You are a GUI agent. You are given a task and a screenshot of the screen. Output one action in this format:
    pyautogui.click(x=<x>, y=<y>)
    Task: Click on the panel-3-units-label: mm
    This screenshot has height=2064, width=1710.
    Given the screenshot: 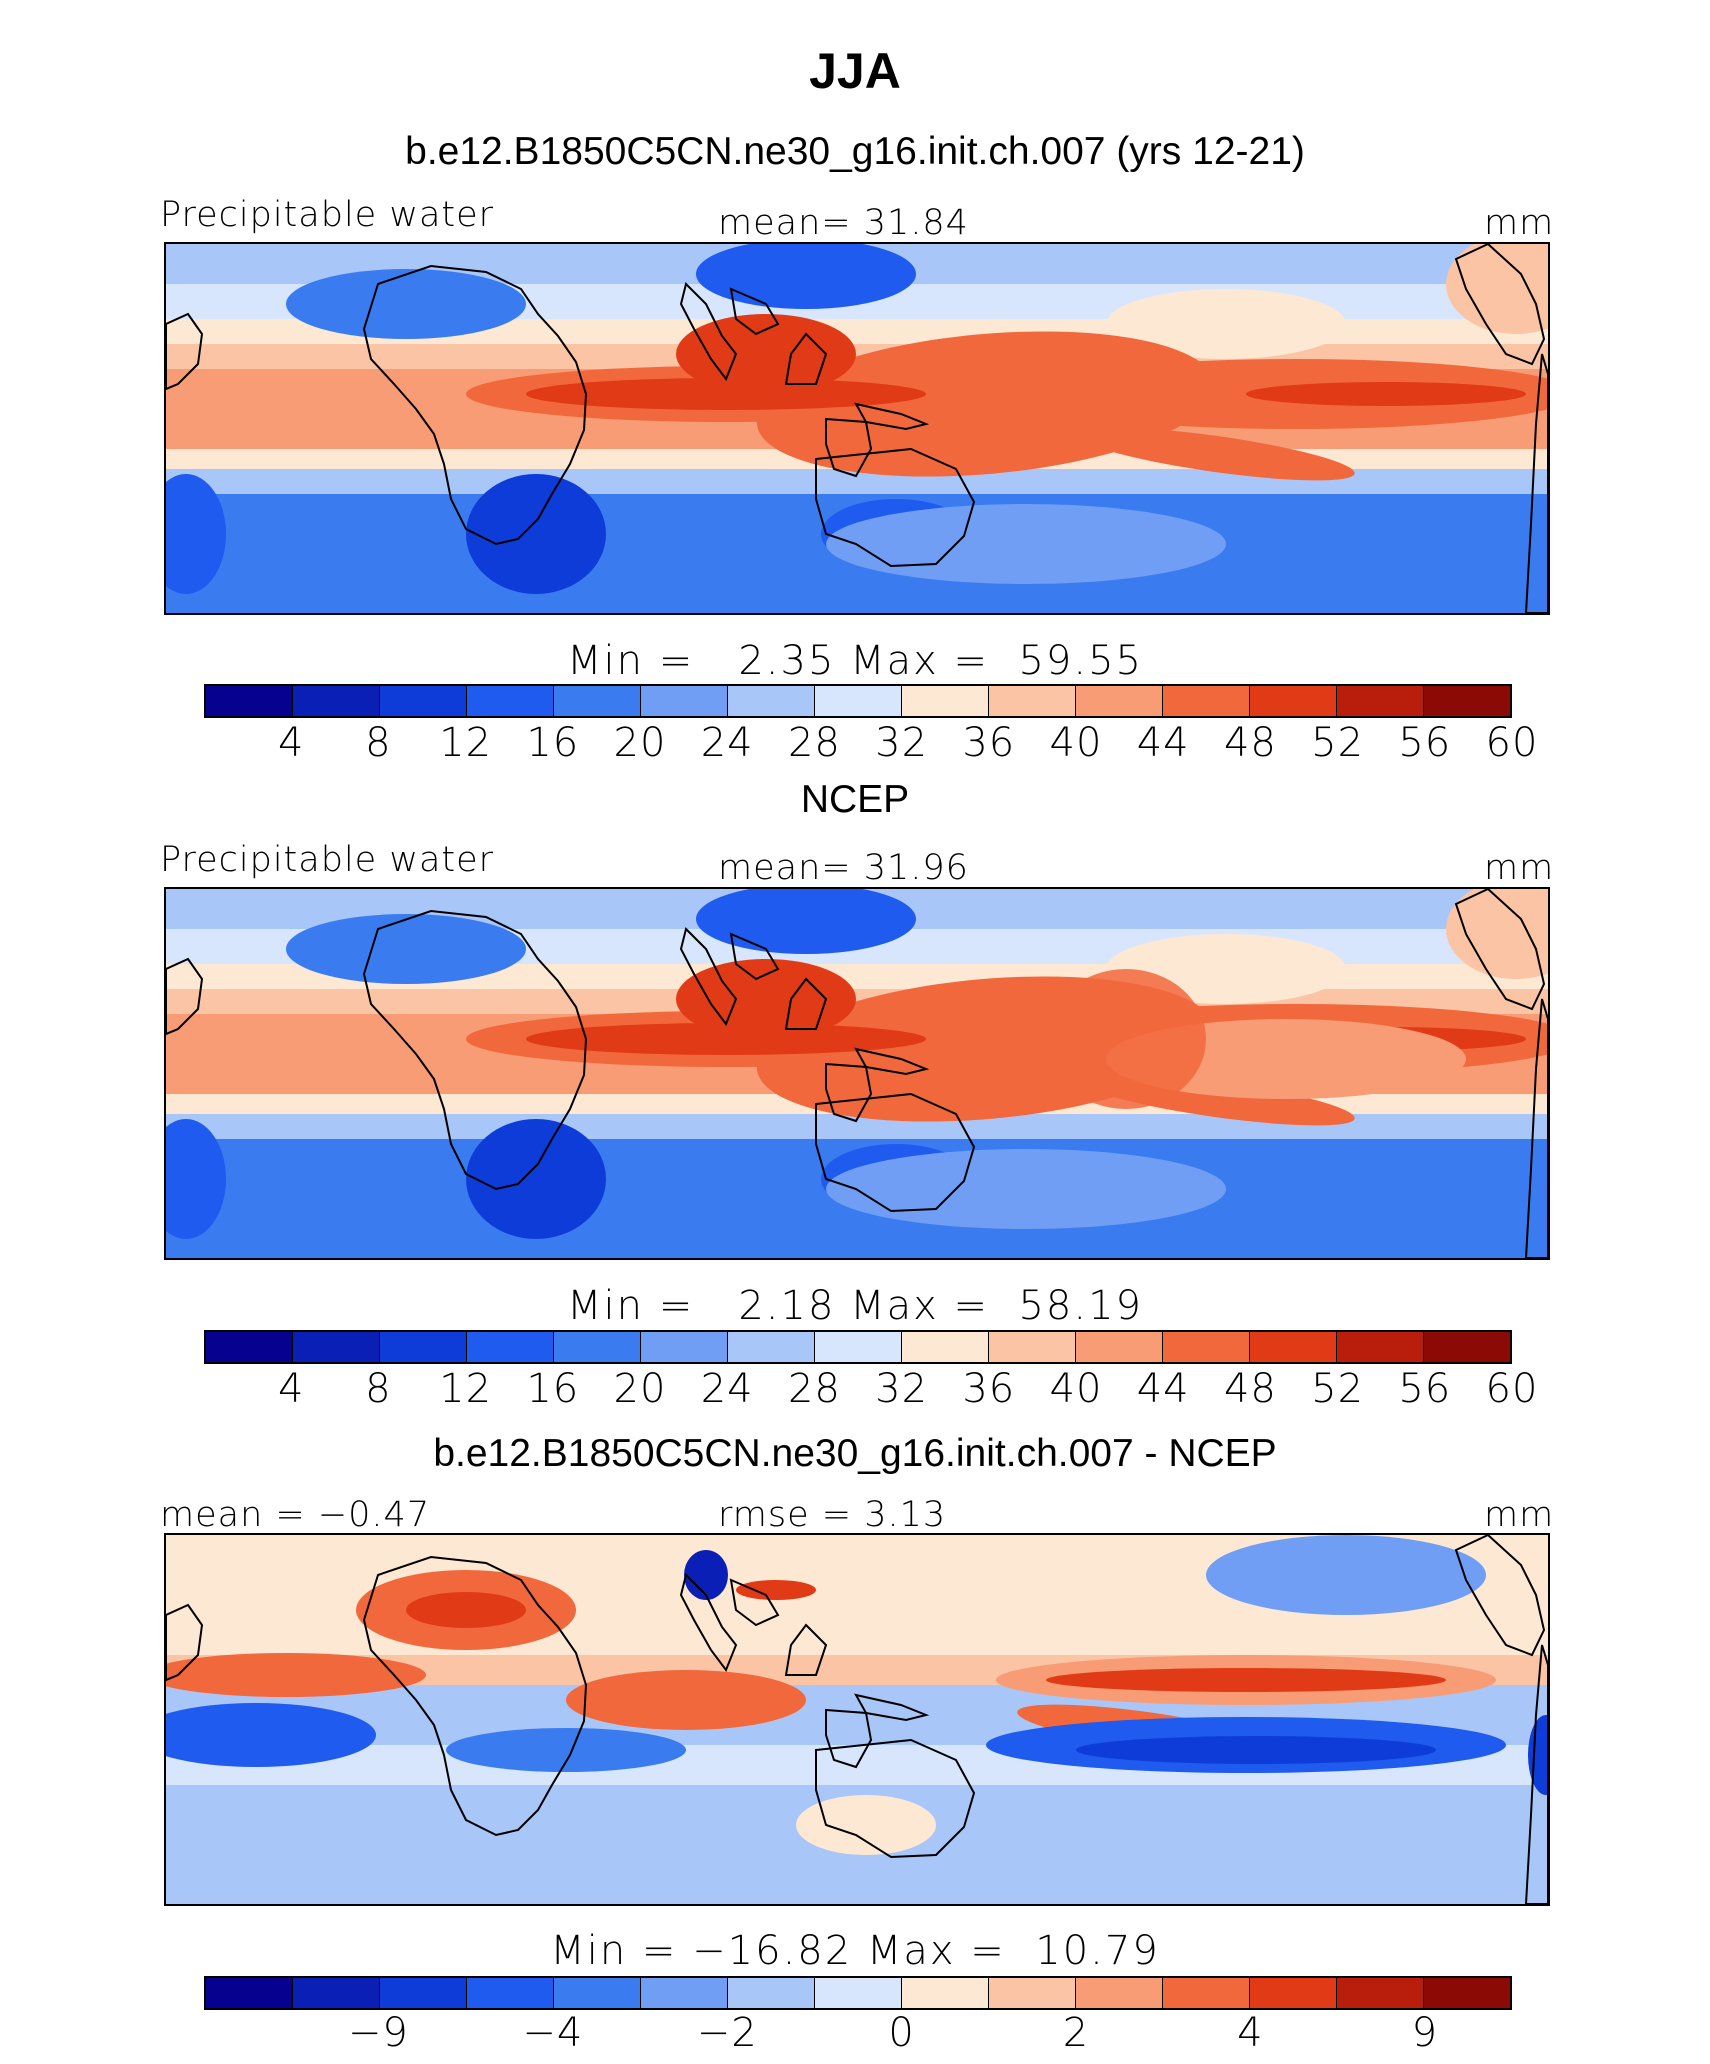 What is the action you would take?
    pyautogui.click(x=1519, y=1515)
    